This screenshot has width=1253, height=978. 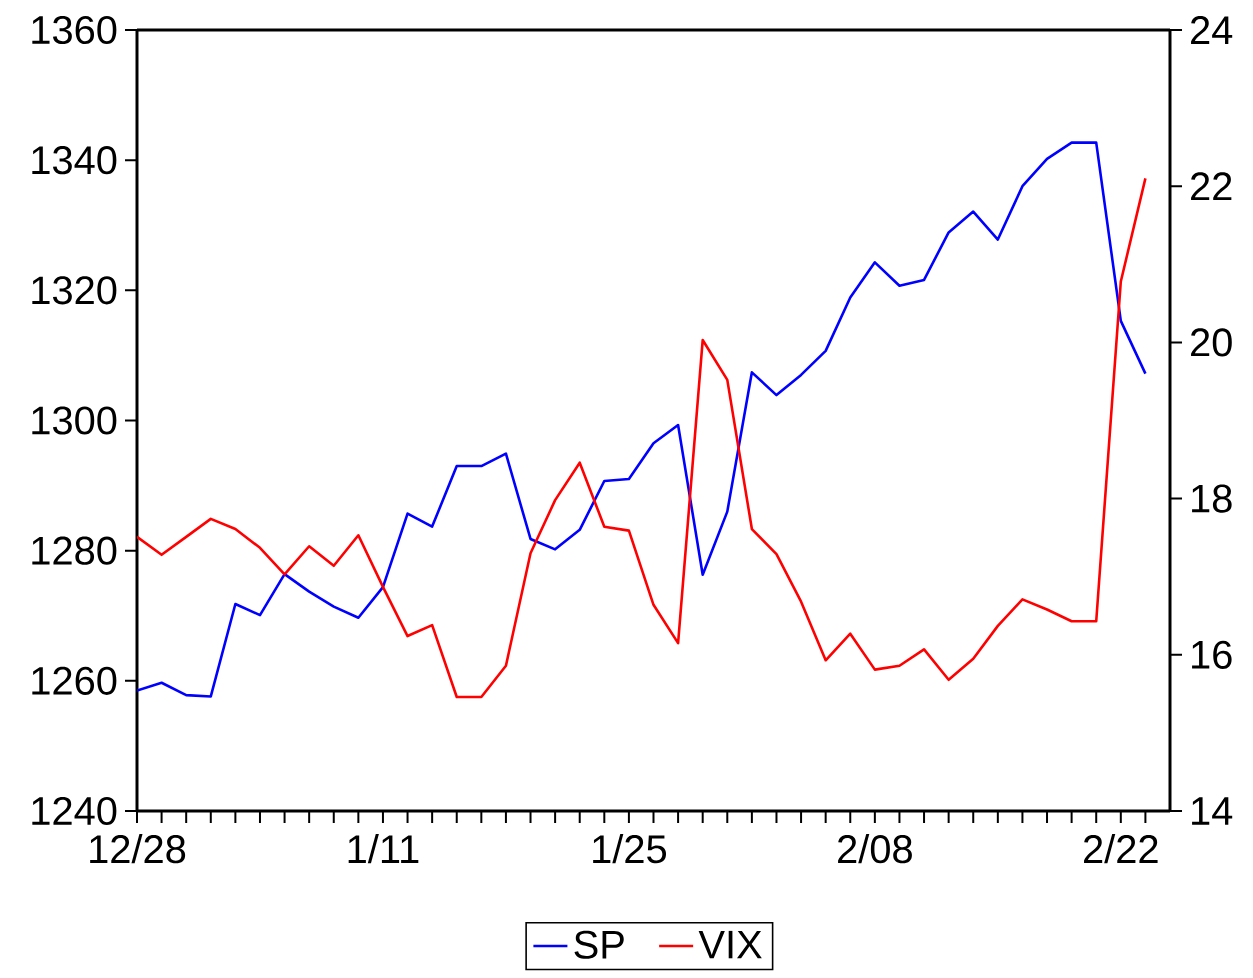 What do you see at coordinates (74, 30) in the screenshot?
I see `y-tick-label: 1360` at bounding box center [74, 30].